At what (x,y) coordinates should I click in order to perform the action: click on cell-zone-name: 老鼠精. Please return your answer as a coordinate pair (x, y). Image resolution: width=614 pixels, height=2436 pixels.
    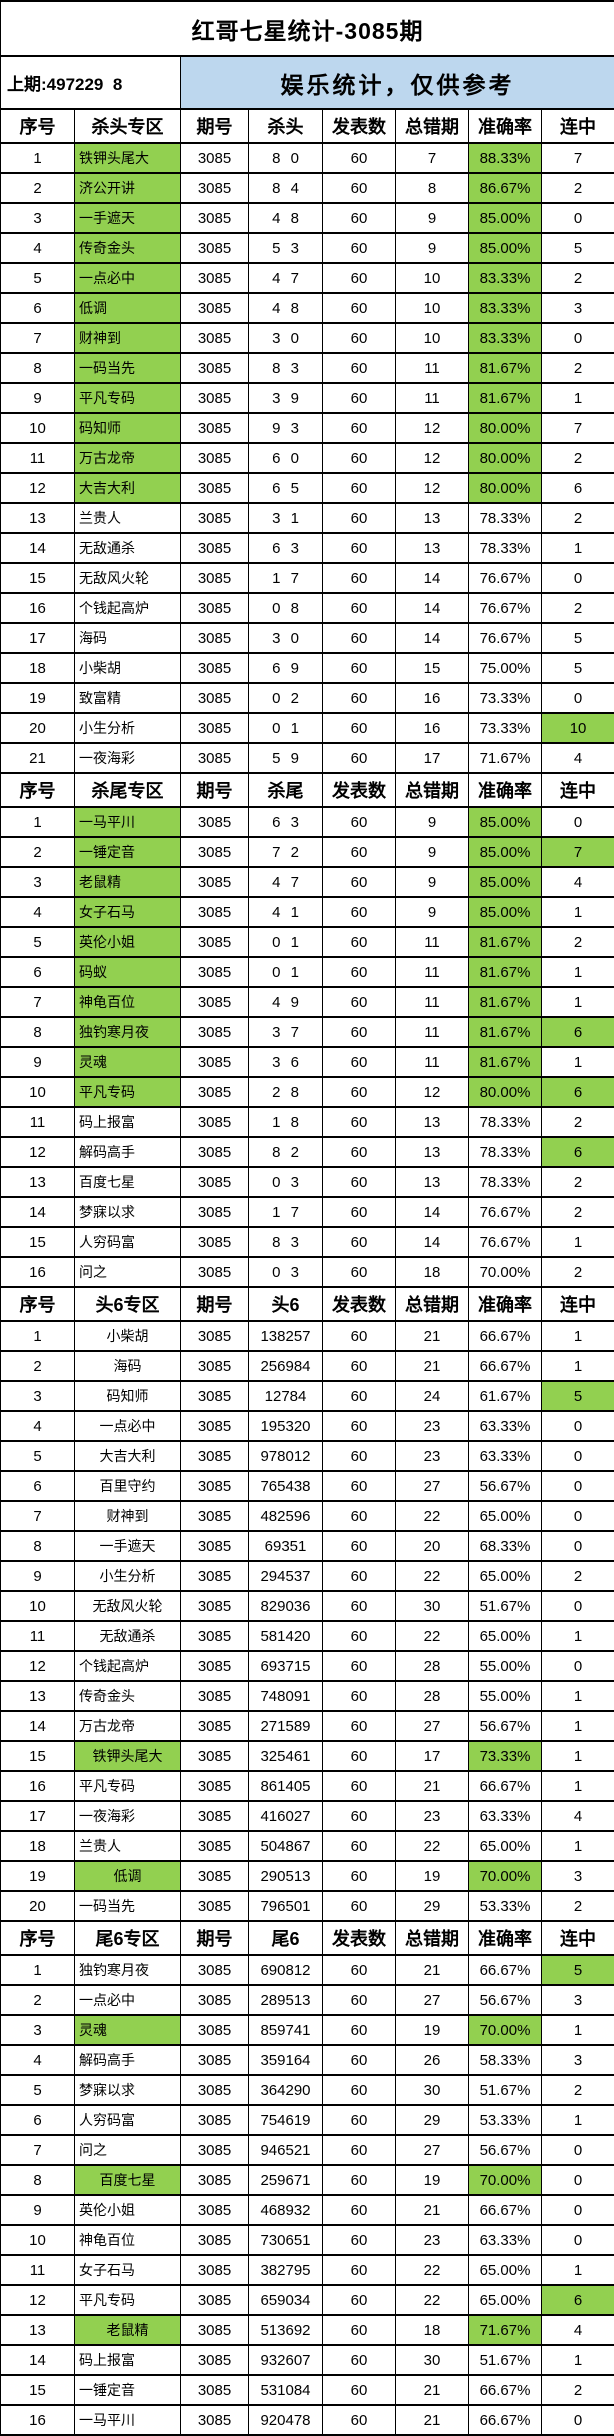
    Looking at the image, I should click on (128, 2330).